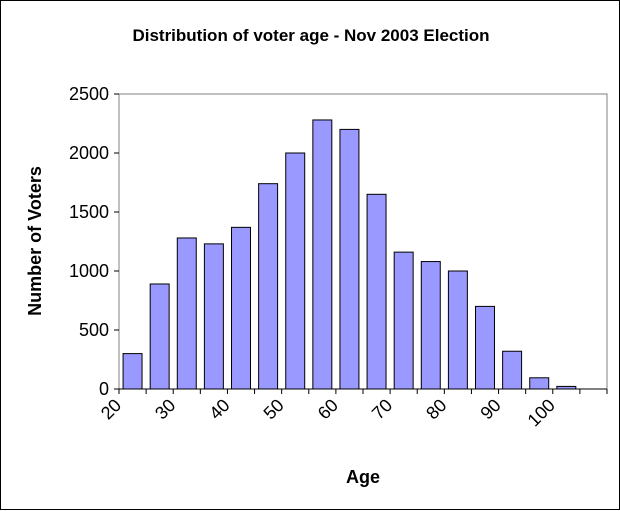 The width and height of the screenshot is (620, 511). Describe the element at coordinates (89, 271) in the screenshot. I see `y-tick-label: 1000` at that location.